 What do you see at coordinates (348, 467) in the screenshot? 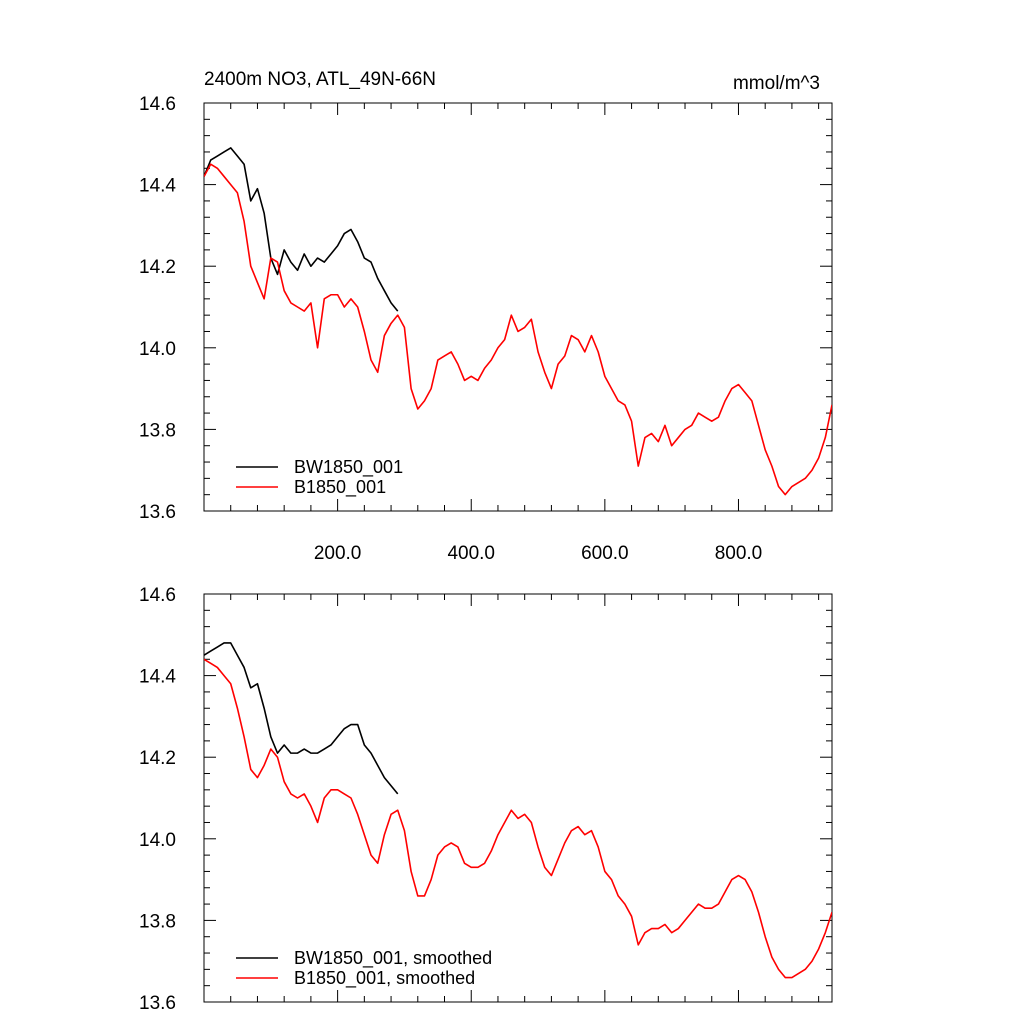
I see `legend-label: BW1850_001` at bounding box center [348, 467].